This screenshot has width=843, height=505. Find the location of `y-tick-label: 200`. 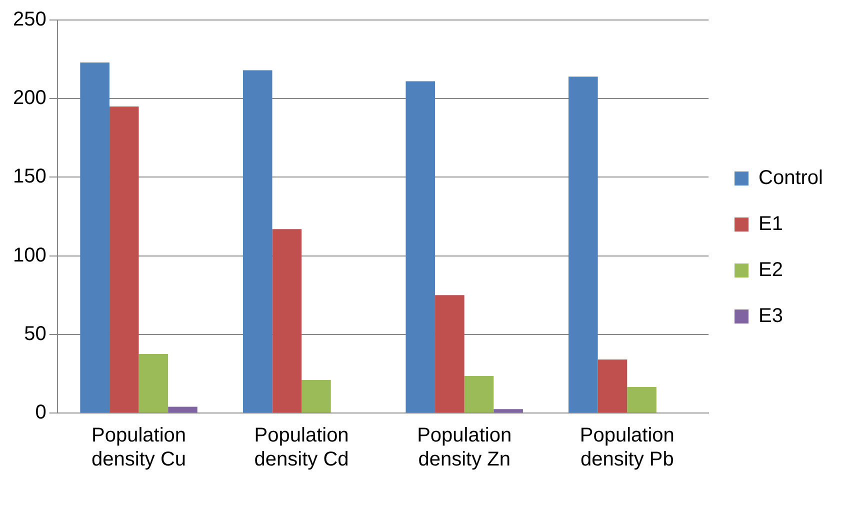

y-tick-label: 200 is located at coordinates (29, 98).